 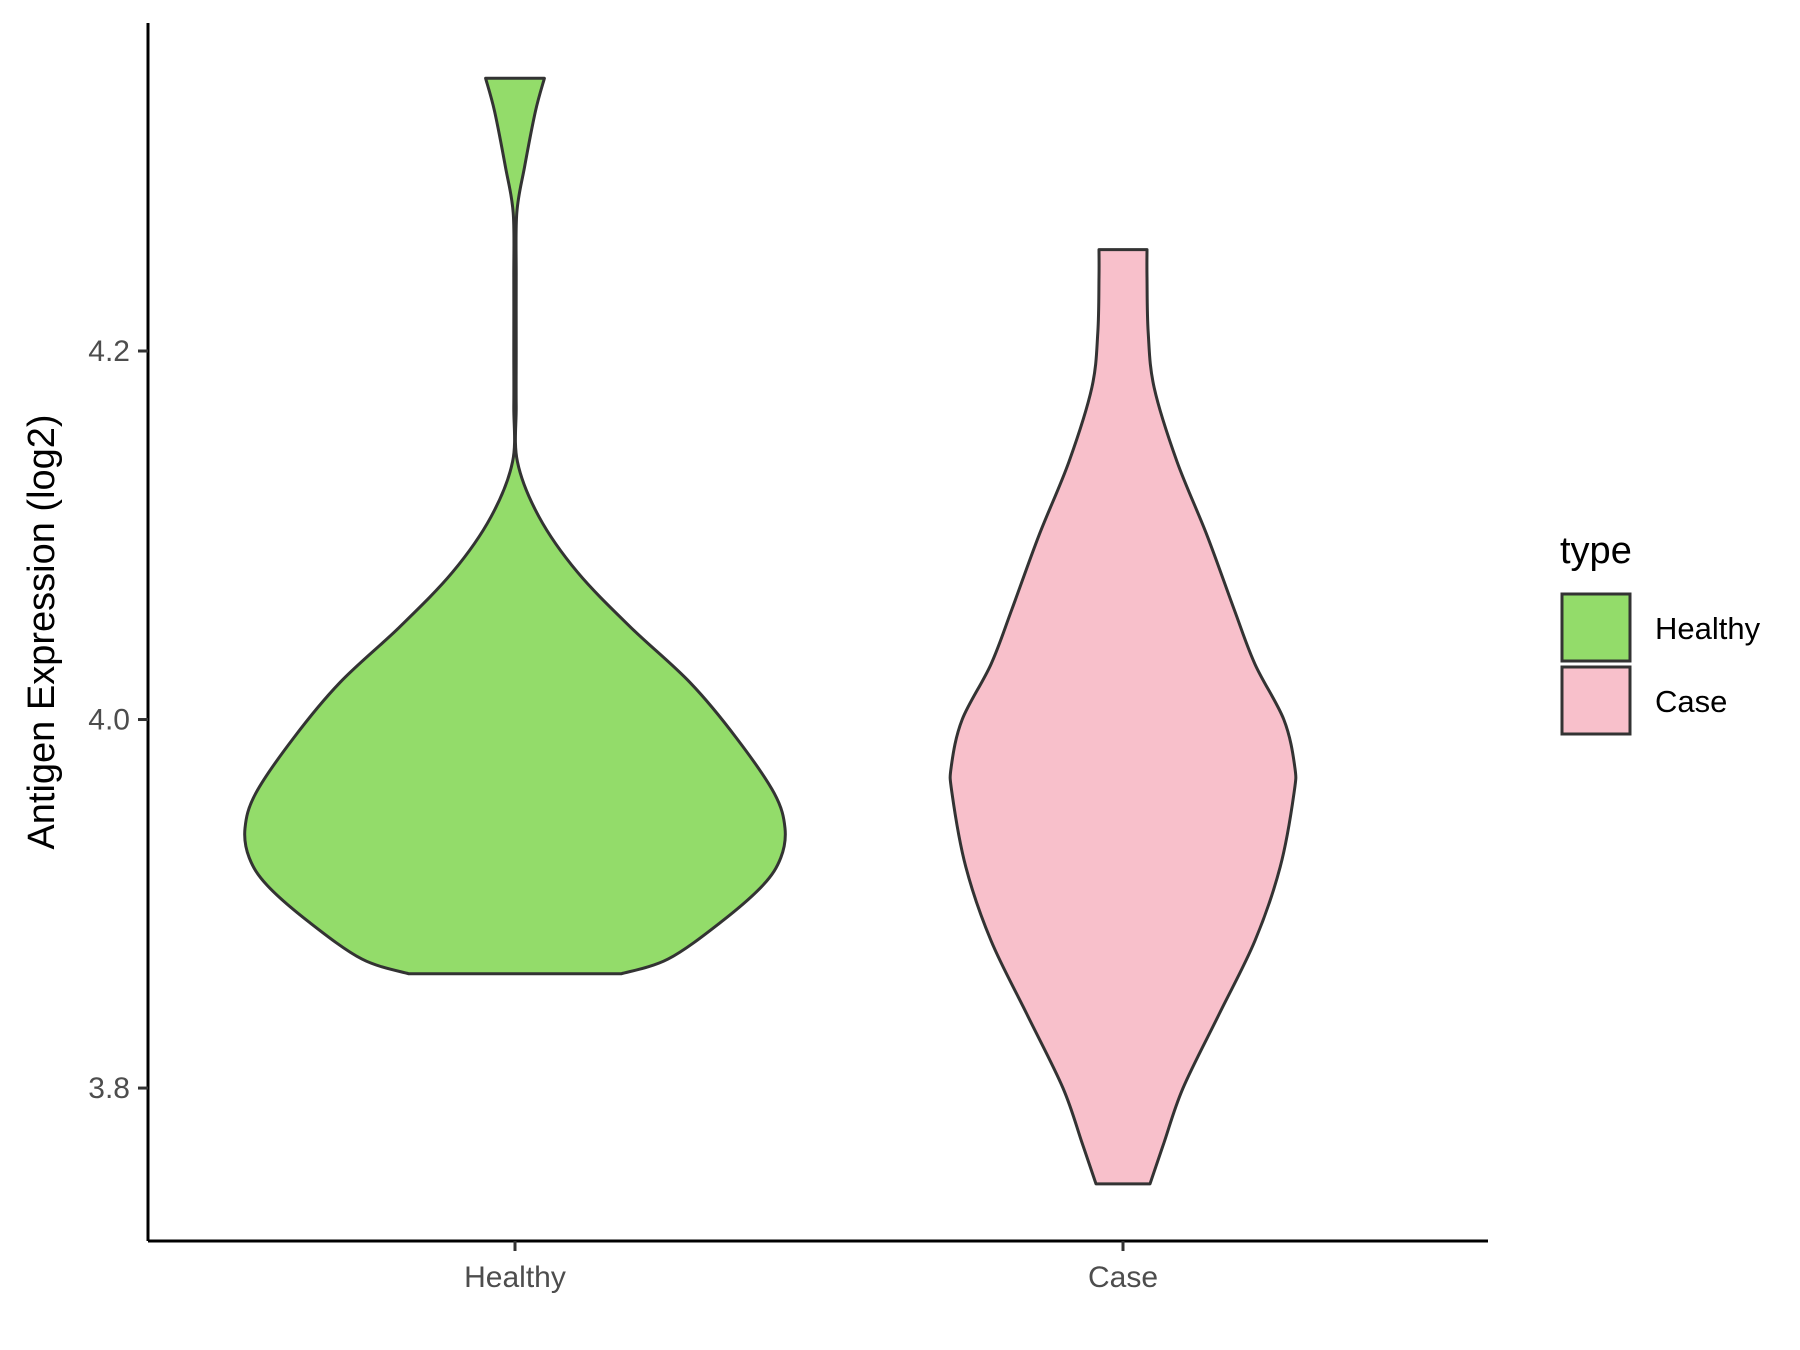 I want to click on legend: type Healthy Case, so click(x=1660, y=633).